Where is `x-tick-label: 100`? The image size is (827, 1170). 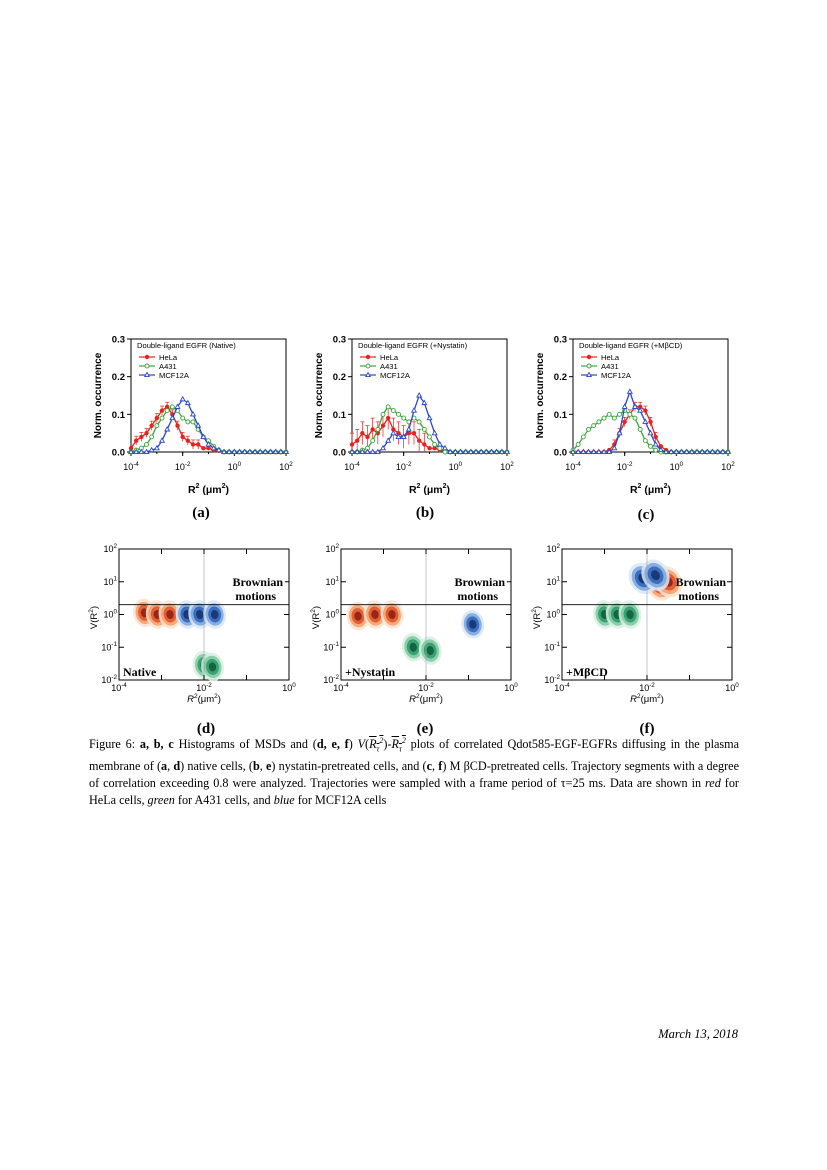 x-tick-label: 100 is located at coordinates (732, 687).